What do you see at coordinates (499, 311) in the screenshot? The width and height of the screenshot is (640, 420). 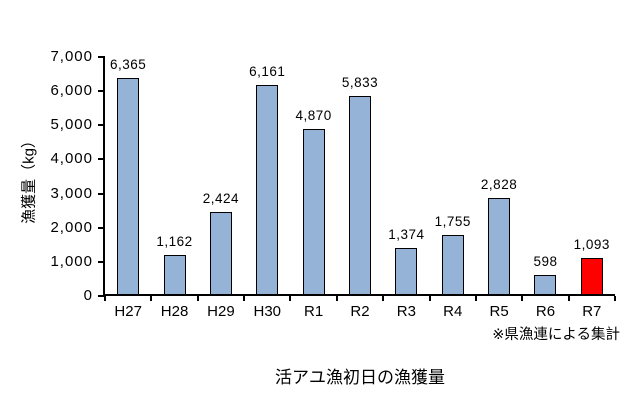 I see `x-tick-label: R5` at bounding box center [499, 311].